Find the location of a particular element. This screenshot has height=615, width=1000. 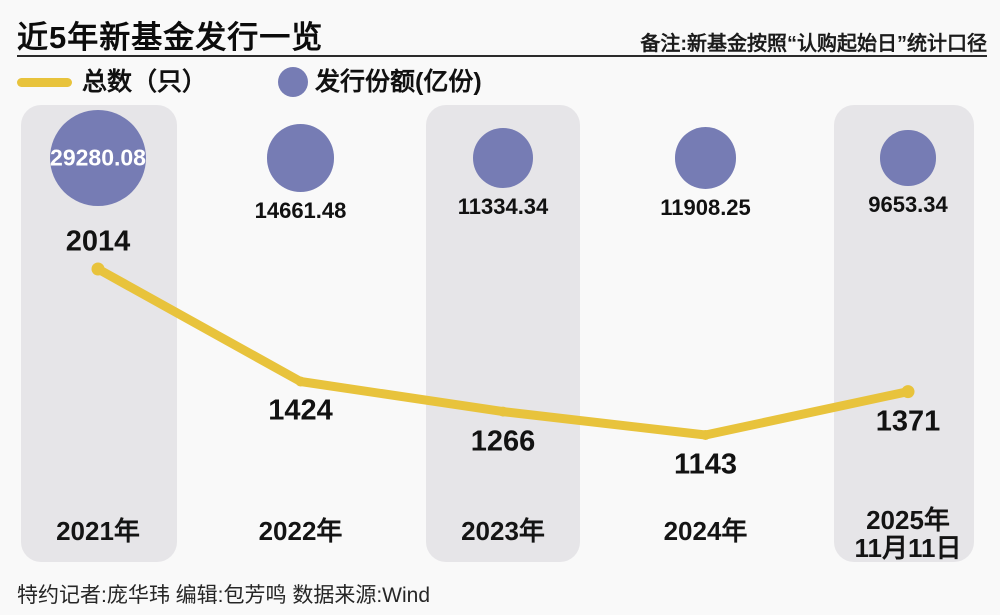

line-value-label: 1266 is located at coordinates (503, 441).